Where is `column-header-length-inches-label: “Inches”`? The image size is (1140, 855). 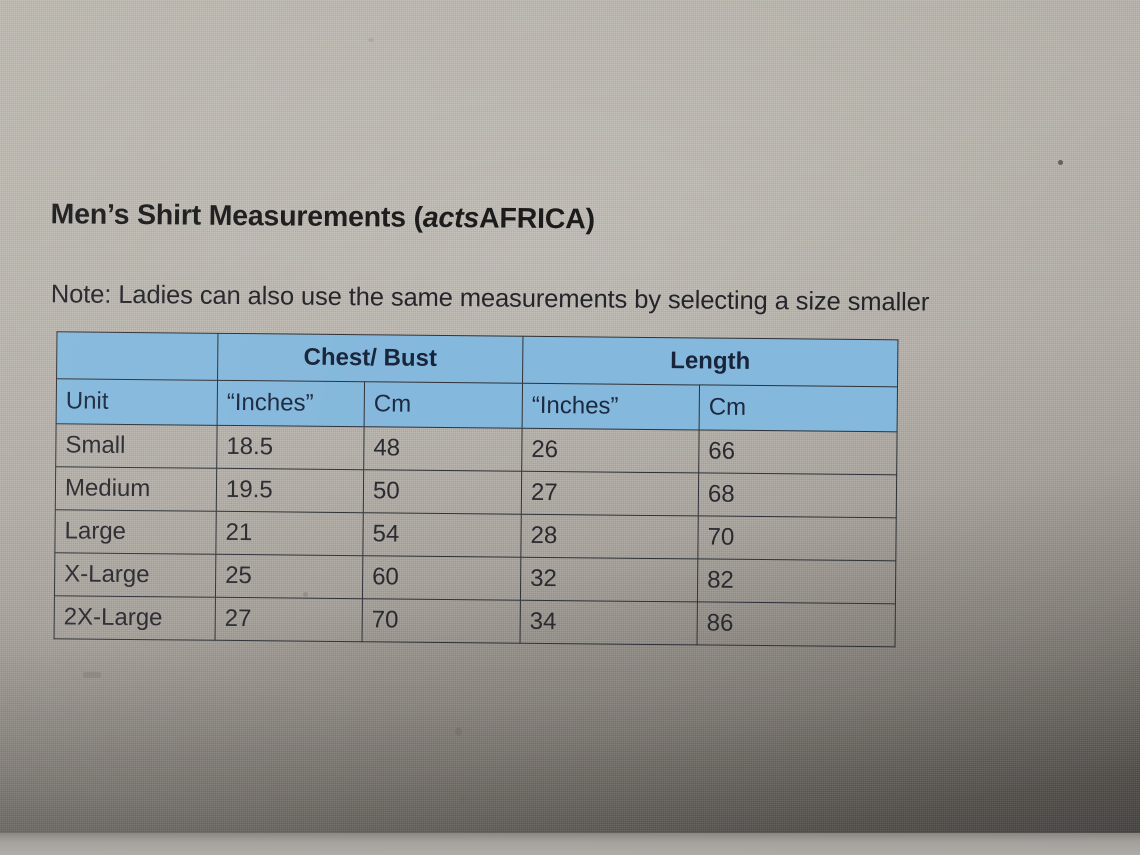
column-header-length-inches-label: “Inches” is located at coordinates (575, 405).